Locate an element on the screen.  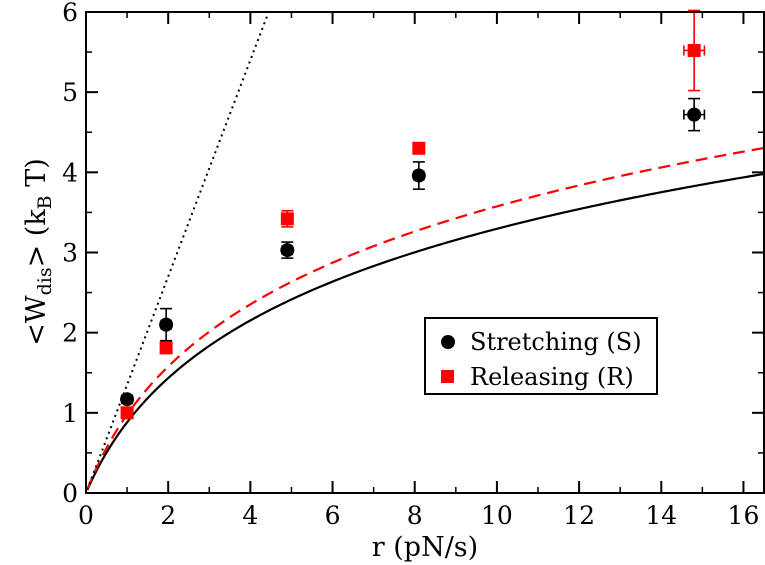
legend-label-stretching: Stretching (S) is located at coordinates (556, 342).